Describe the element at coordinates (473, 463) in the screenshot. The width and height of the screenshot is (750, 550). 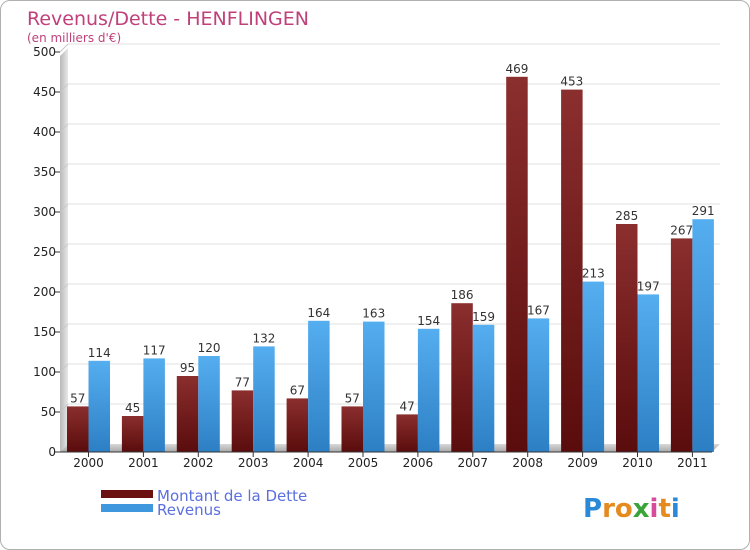
I see `x-tick-label: 2007` at that location.